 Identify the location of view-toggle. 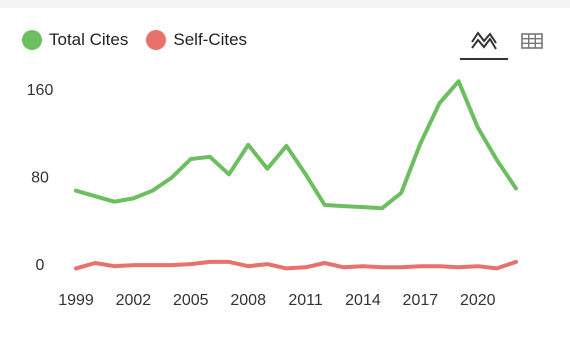
(508, 41).